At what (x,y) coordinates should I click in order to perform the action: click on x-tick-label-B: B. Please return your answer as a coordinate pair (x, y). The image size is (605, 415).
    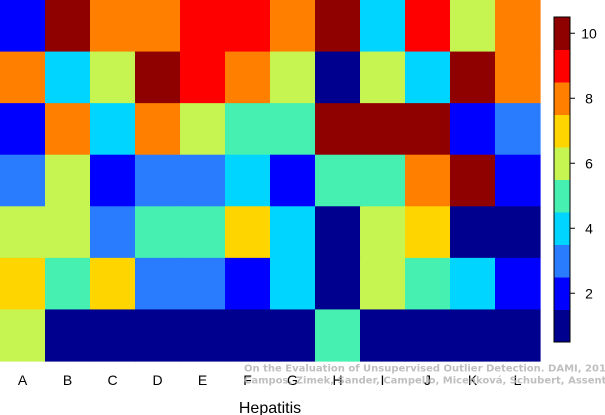
    Looking at the image, I should click on (67, 380).